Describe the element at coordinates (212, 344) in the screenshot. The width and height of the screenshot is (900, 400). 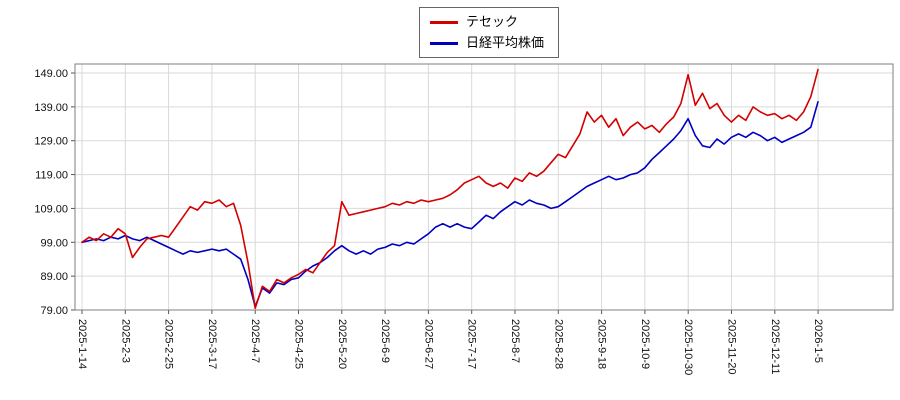
I see `x-tick-label: 2025-3-17` at that location.